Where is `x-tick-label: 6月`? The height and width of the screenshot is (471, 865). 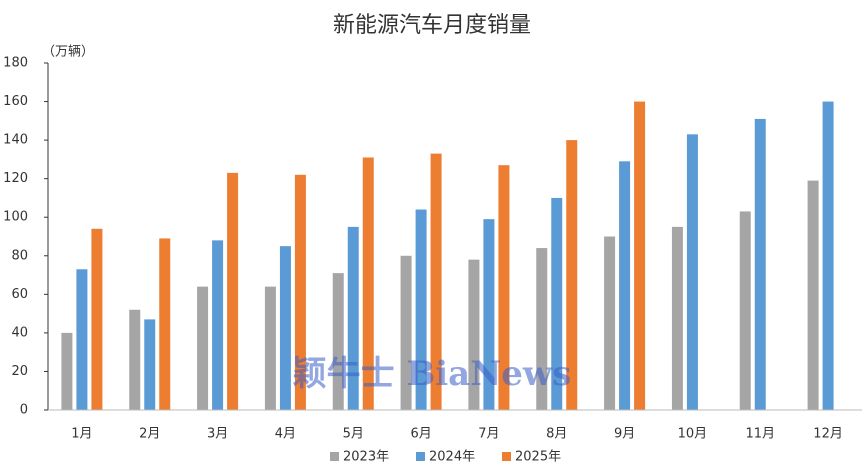 x-tick-label: 6月 is located at coordinates (420, 434).